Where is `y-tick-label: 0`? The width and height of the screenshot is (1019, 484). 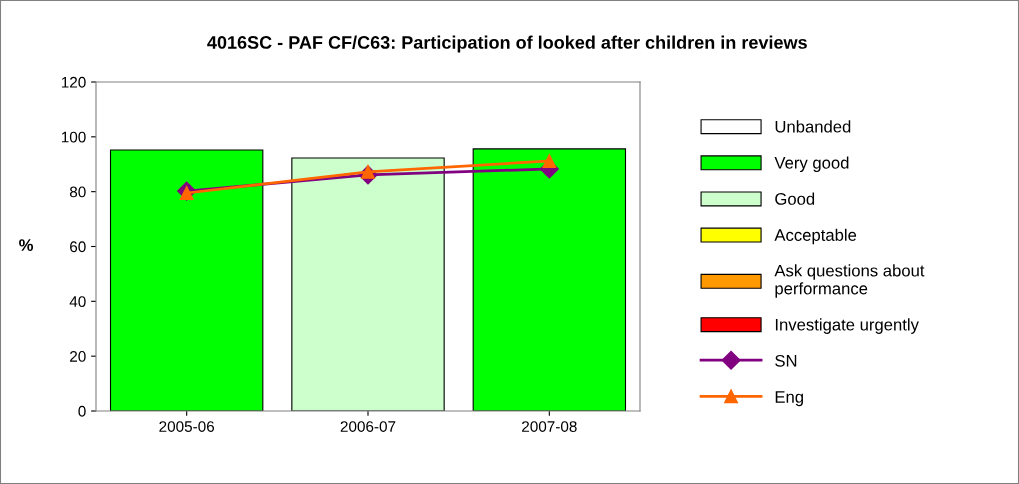
y-tick-label: 0 is located at coordinates (82, 411).